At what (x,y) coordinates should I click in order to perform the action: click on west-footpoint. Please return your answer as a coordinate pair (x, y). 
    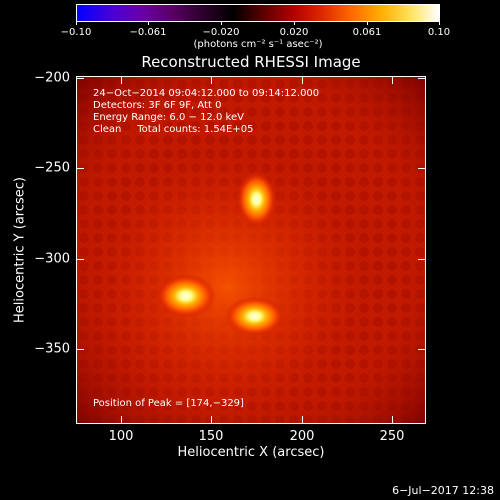
    Looking at the image, I should click on (185, 295).